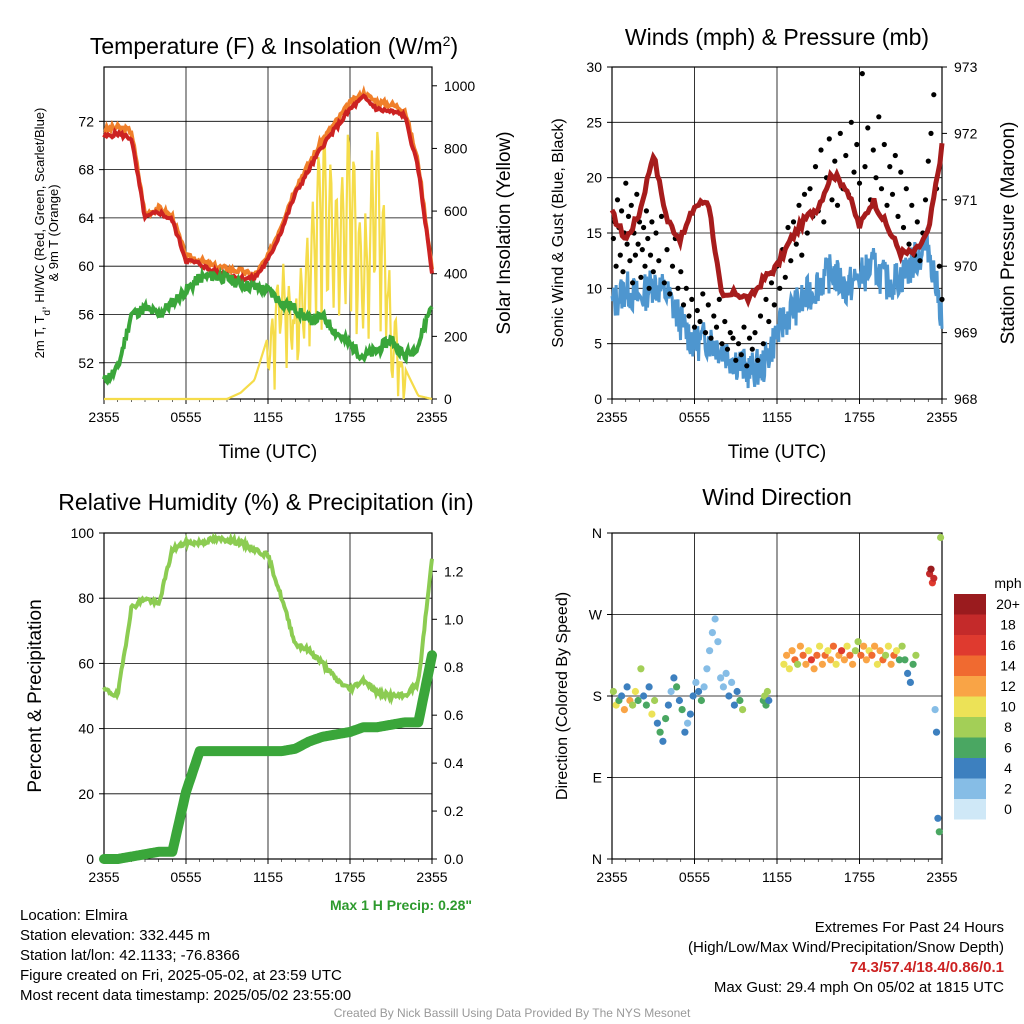 The width and height of the screenshot is (1024, 1024). I want to click on x-tick-label: 0555, so click(185, 417).